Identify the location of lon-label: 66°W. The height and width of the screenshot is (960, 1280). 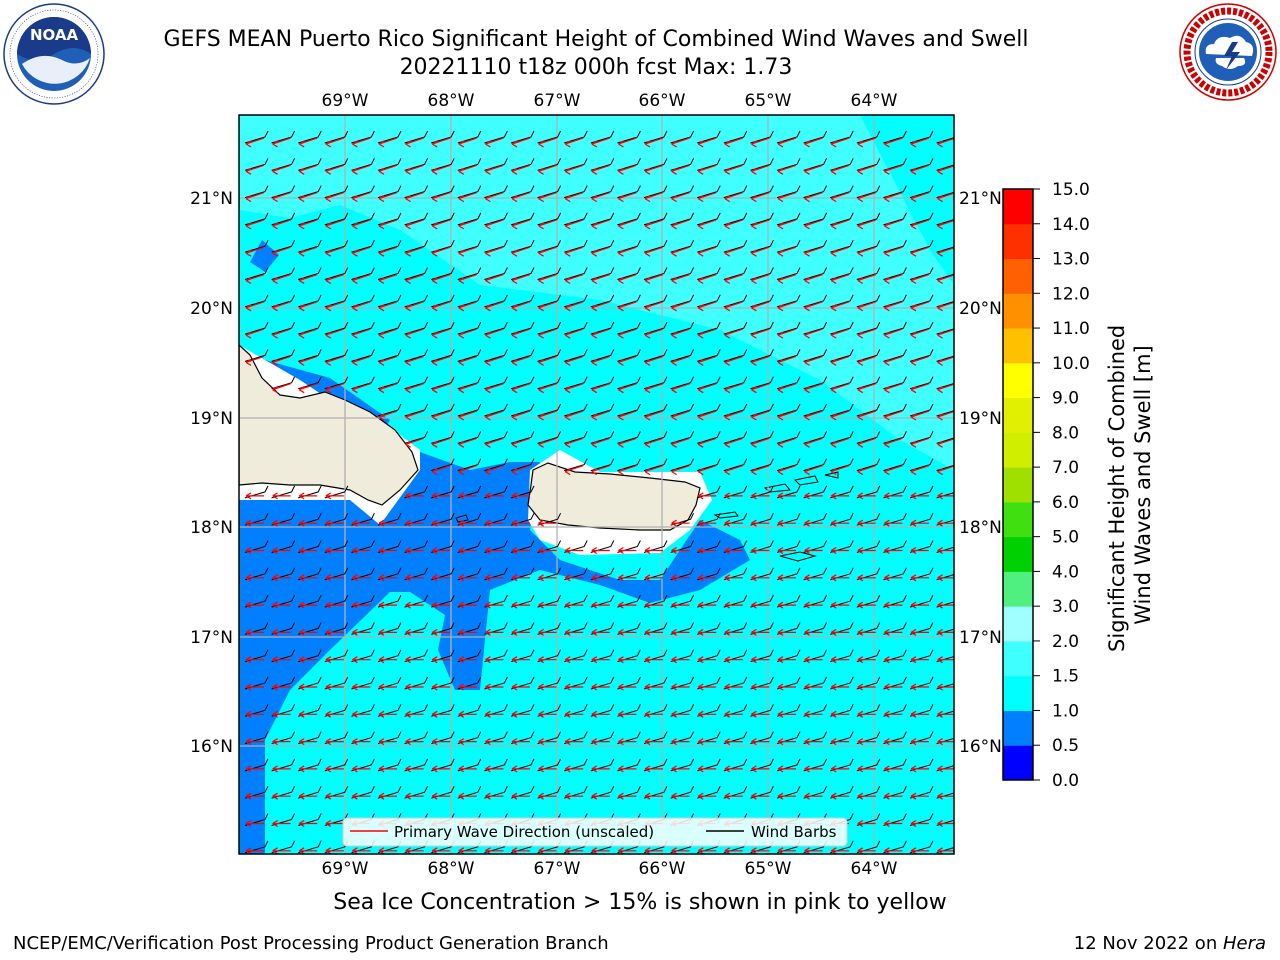
(662, 101).